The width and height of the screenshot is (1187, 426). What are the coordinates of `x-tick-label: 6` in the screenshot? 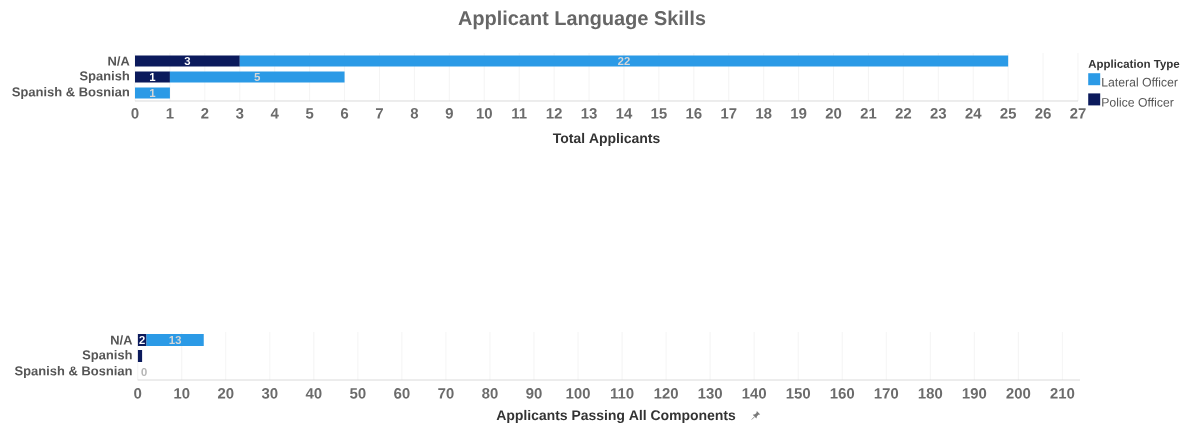 It's located at (344, 113).